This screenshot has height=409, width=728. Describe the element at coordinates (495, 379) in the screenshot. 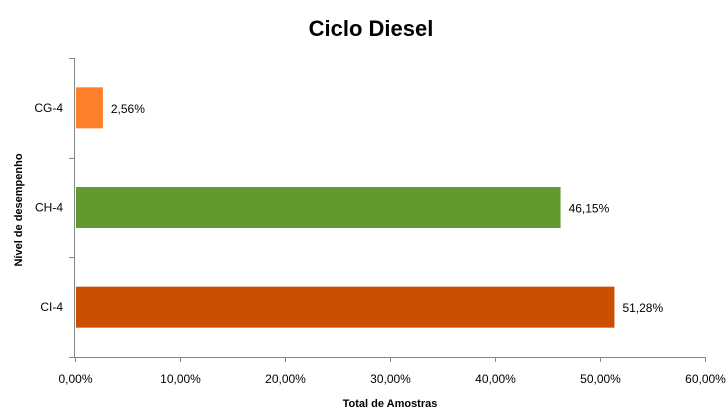

I see `x-tick-label: 40,00%` at that location.